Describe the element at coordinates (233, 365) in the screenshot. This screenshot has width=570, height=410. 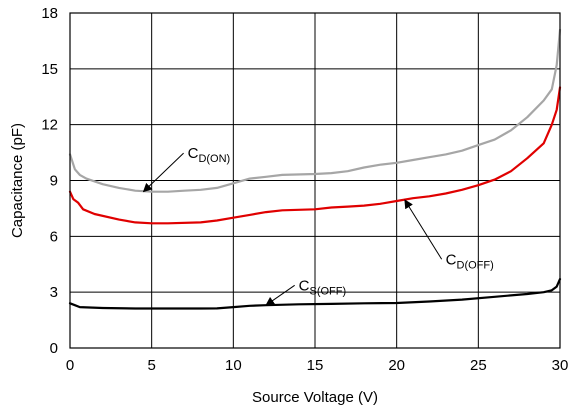
I see `x-tick-label: 10` at that location.